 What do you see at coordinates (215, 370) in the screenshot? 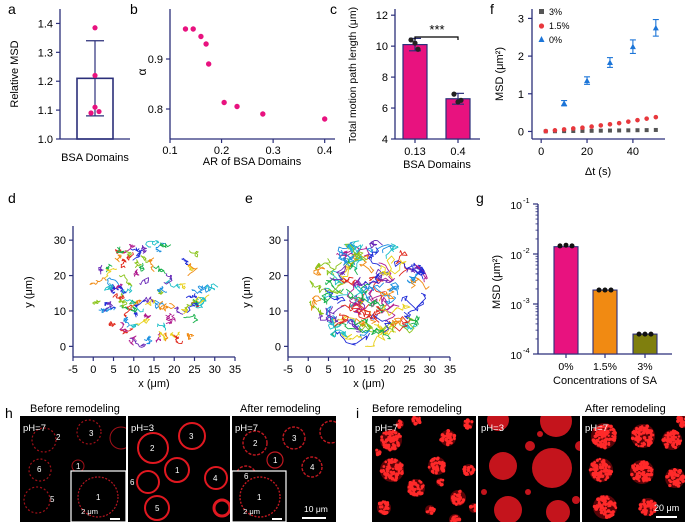
I see `panel-d-xtick-label: 30` at bounding box center [215, 370].